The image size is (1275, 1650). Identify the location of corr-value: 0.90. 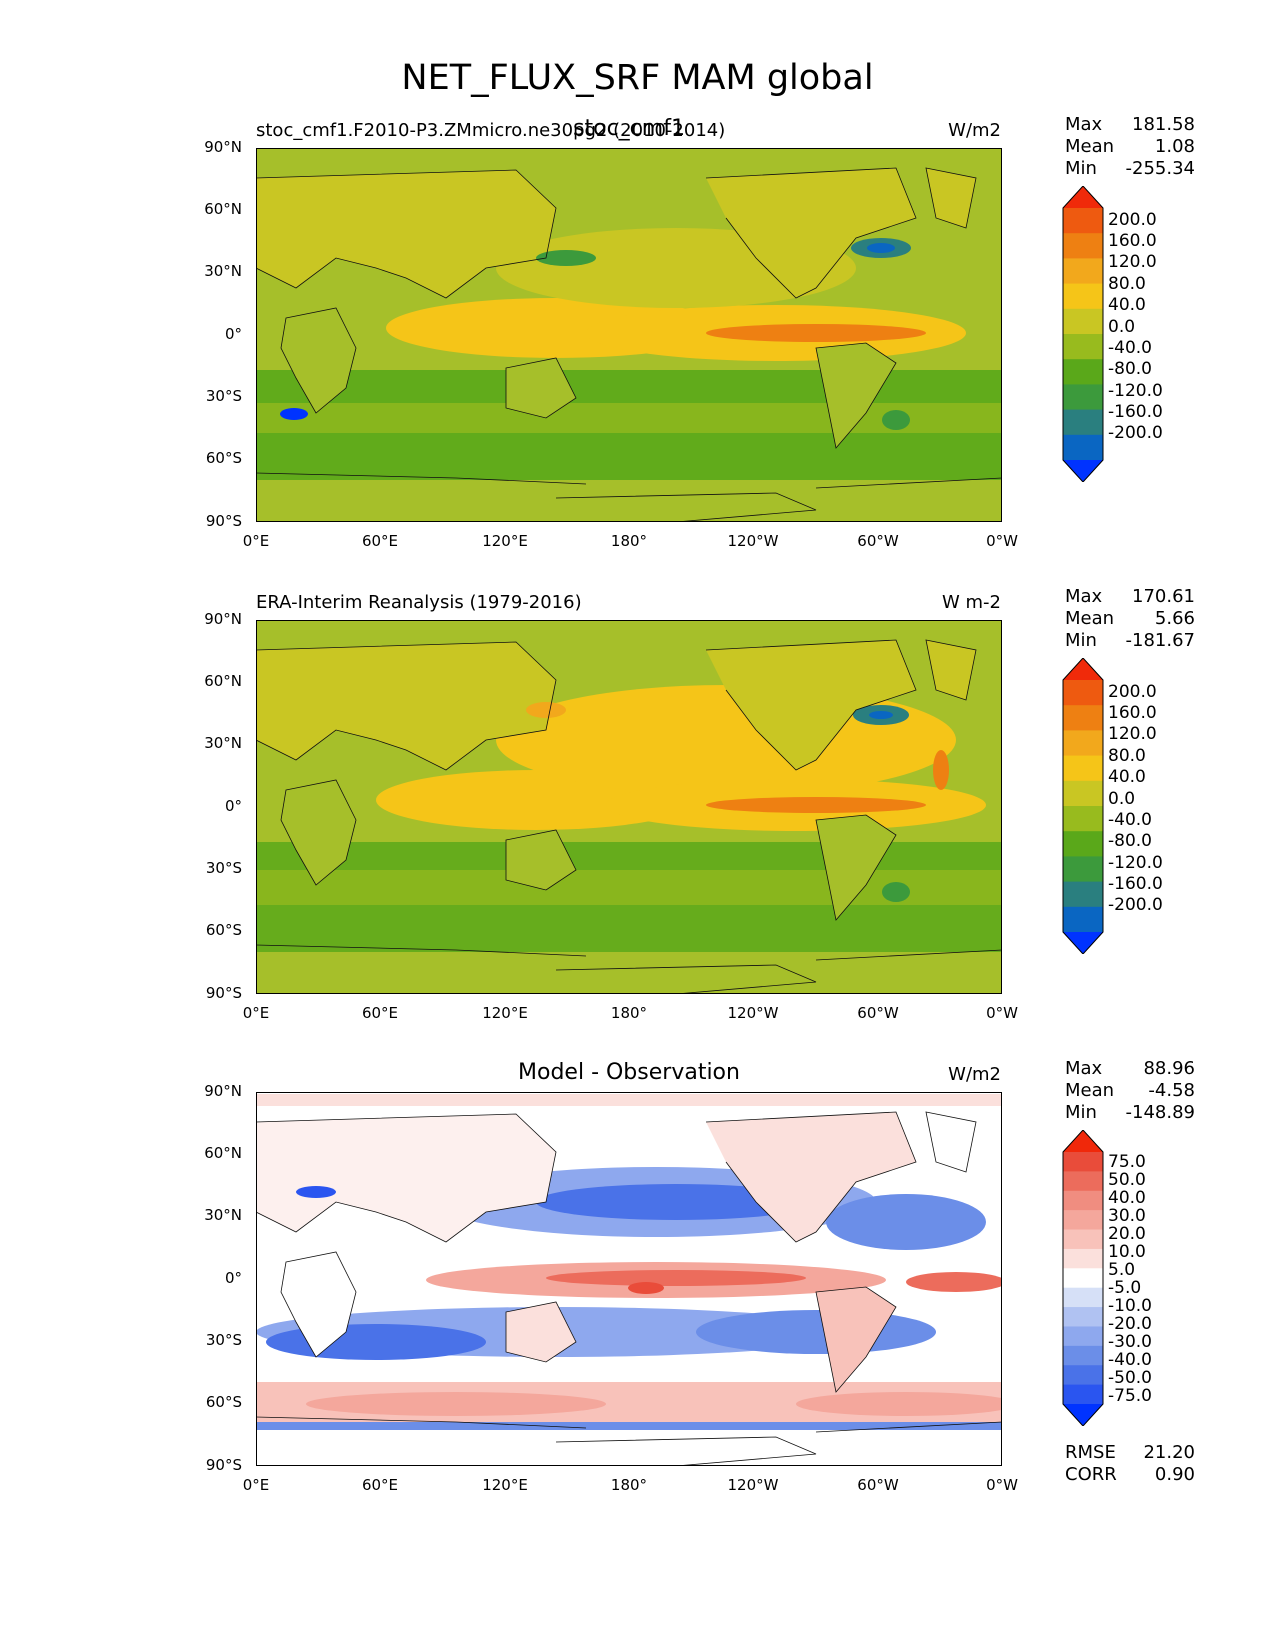
(1174, 1474).